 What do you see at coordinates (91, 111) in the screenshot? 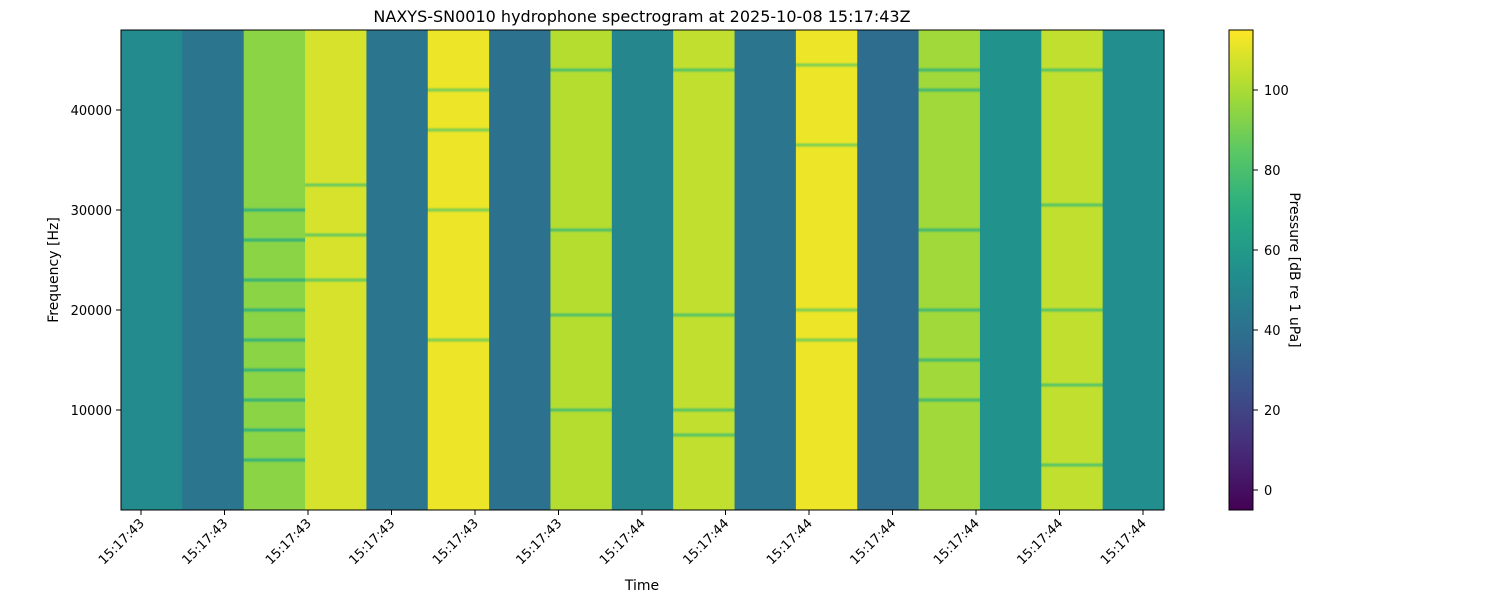
I see `y-tick-label: 40000` at bounding box center [91, 111].